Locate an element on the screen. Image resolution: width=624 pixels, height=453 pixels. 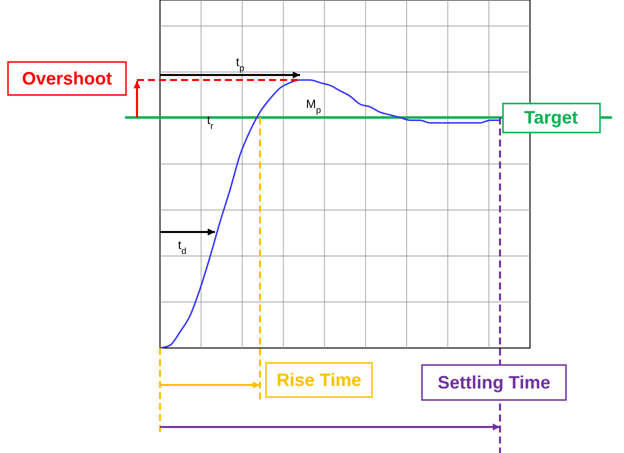
text: t$_{p}$ is located at coordinates (240, 64).